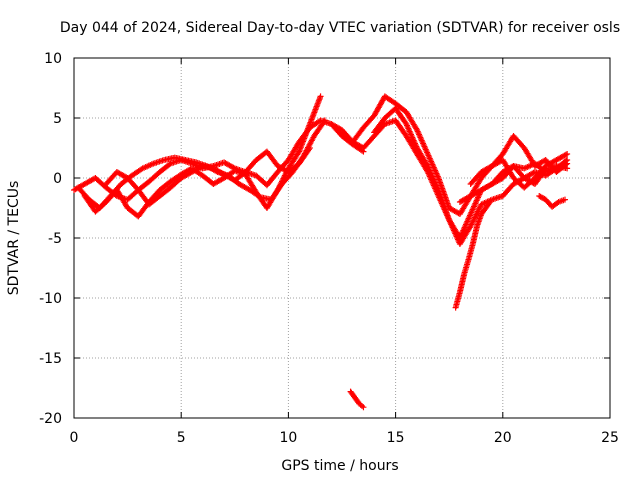 Image resolution: width=640 pixels, height=480 pixels. I want to click on y-tick-label: -5, so click(55, 239).